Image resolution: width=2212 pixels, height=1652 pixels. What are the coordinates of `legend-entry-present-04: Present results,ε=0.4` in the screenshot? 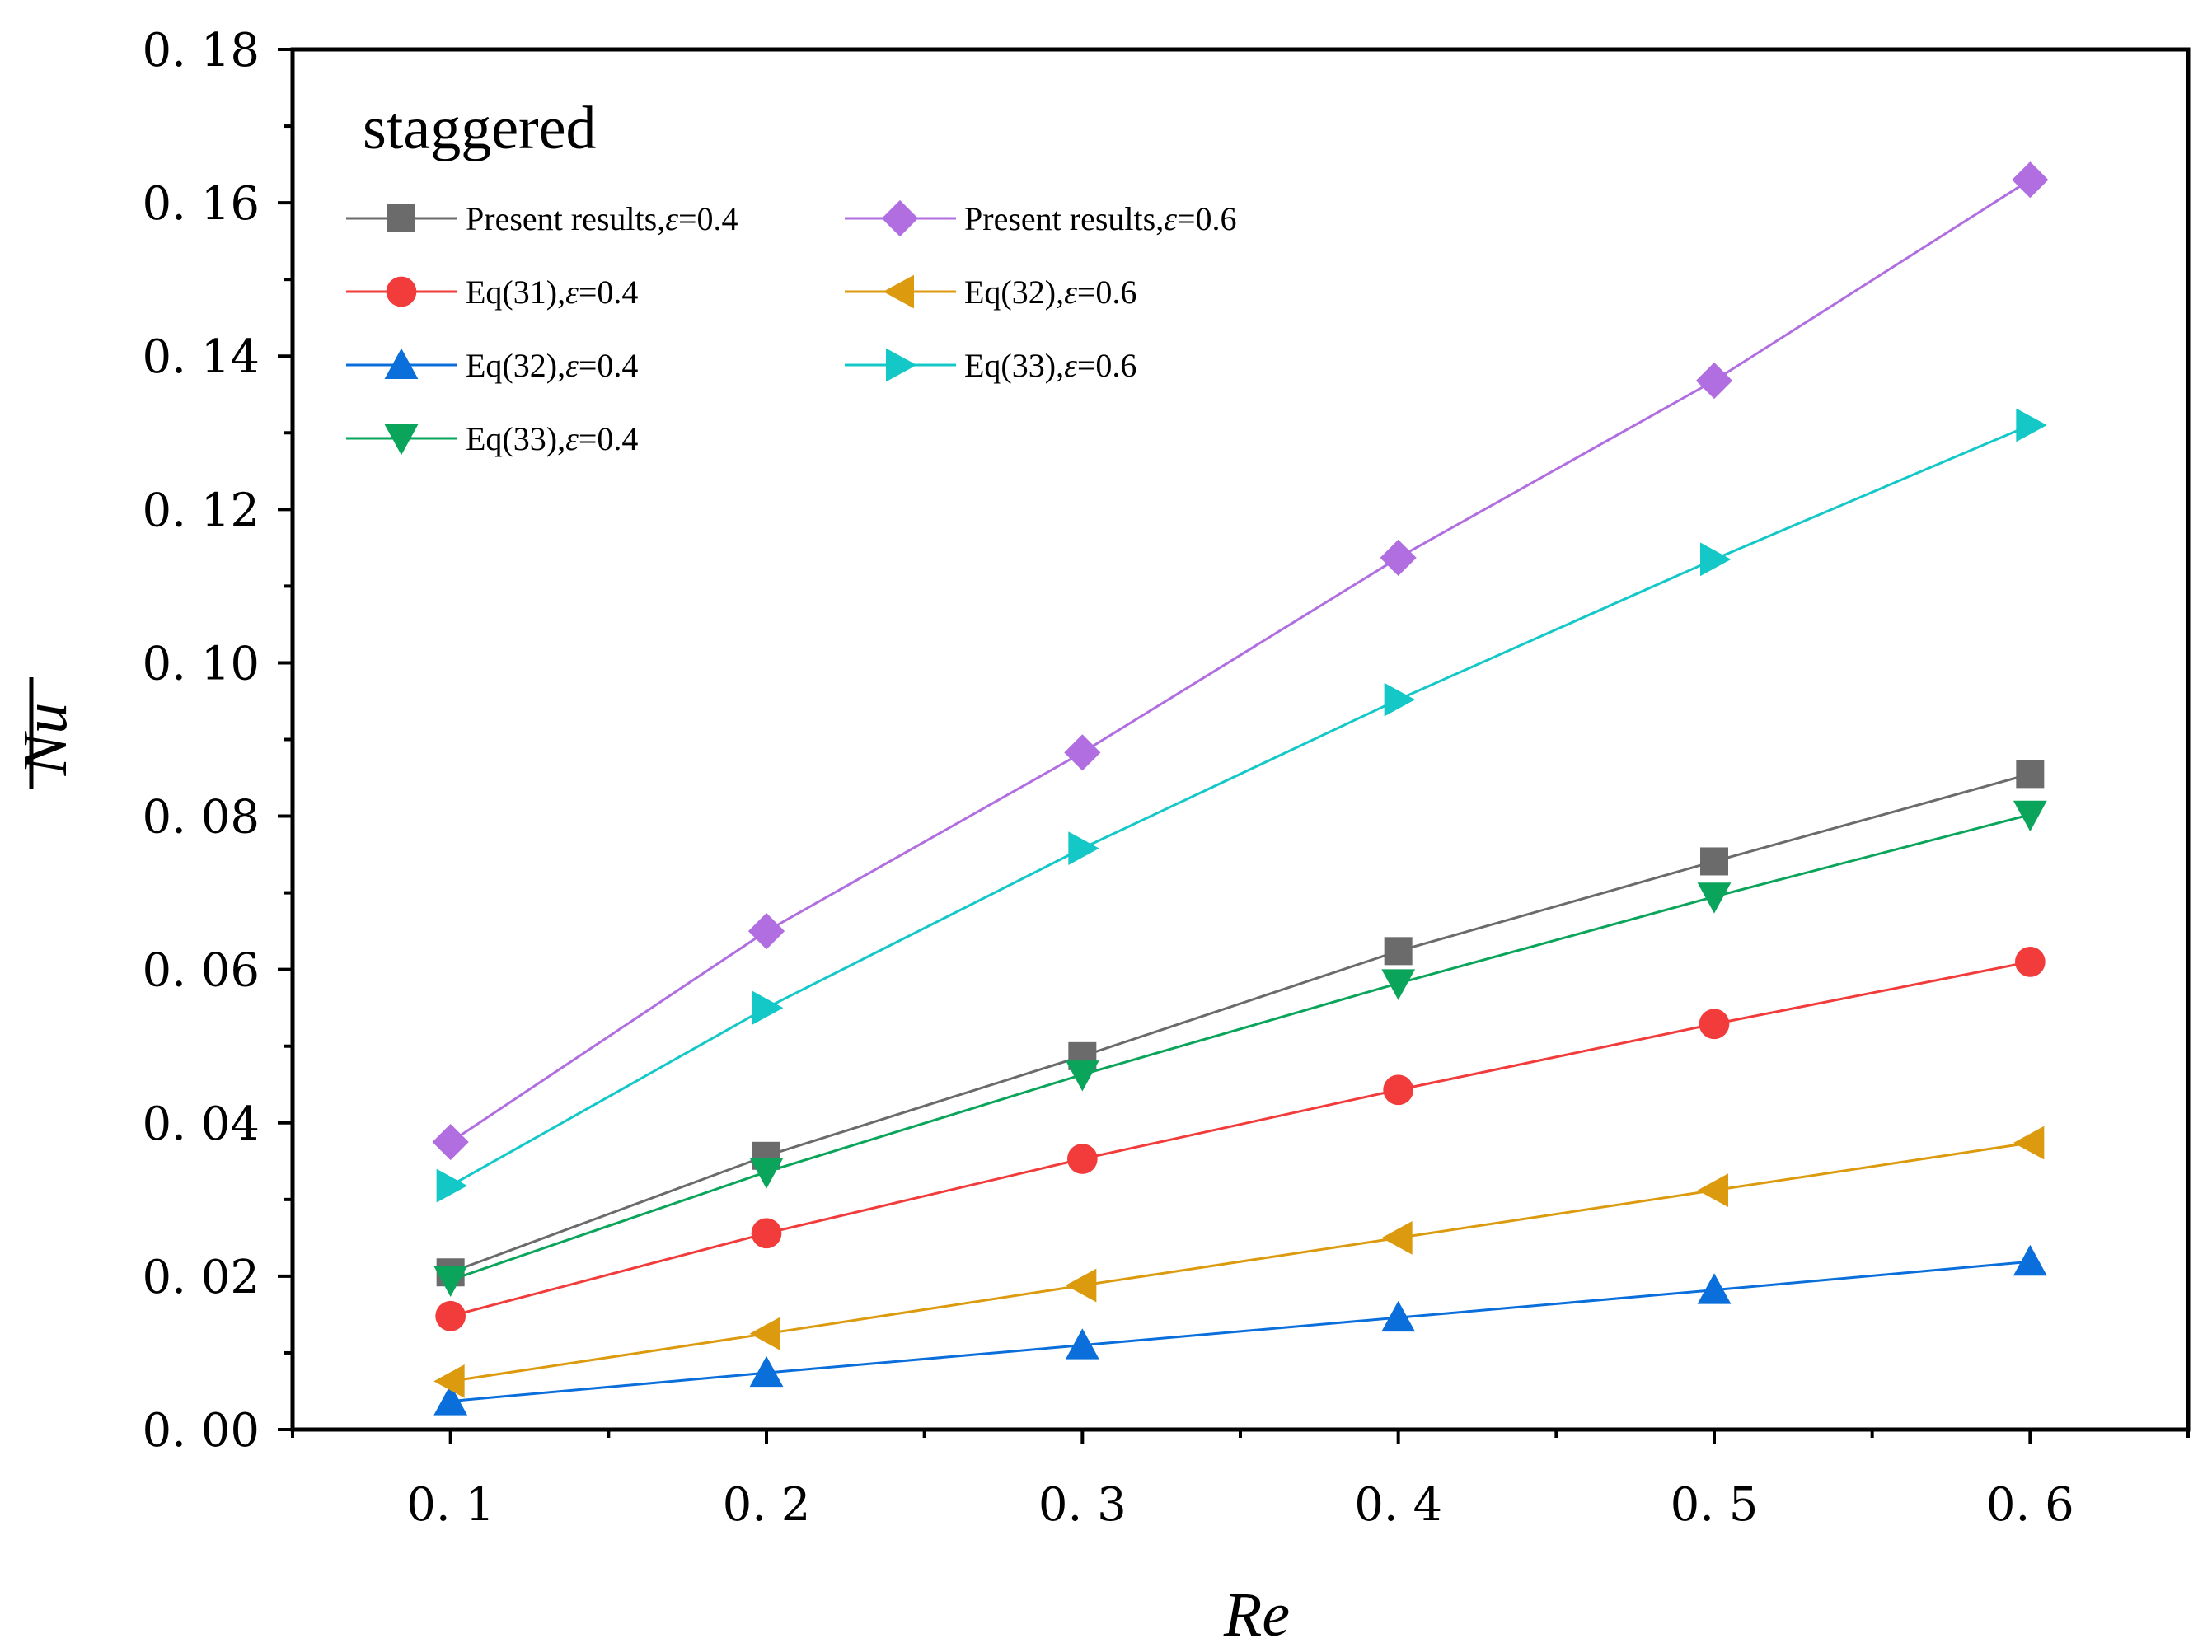 It's located at (542, 219).